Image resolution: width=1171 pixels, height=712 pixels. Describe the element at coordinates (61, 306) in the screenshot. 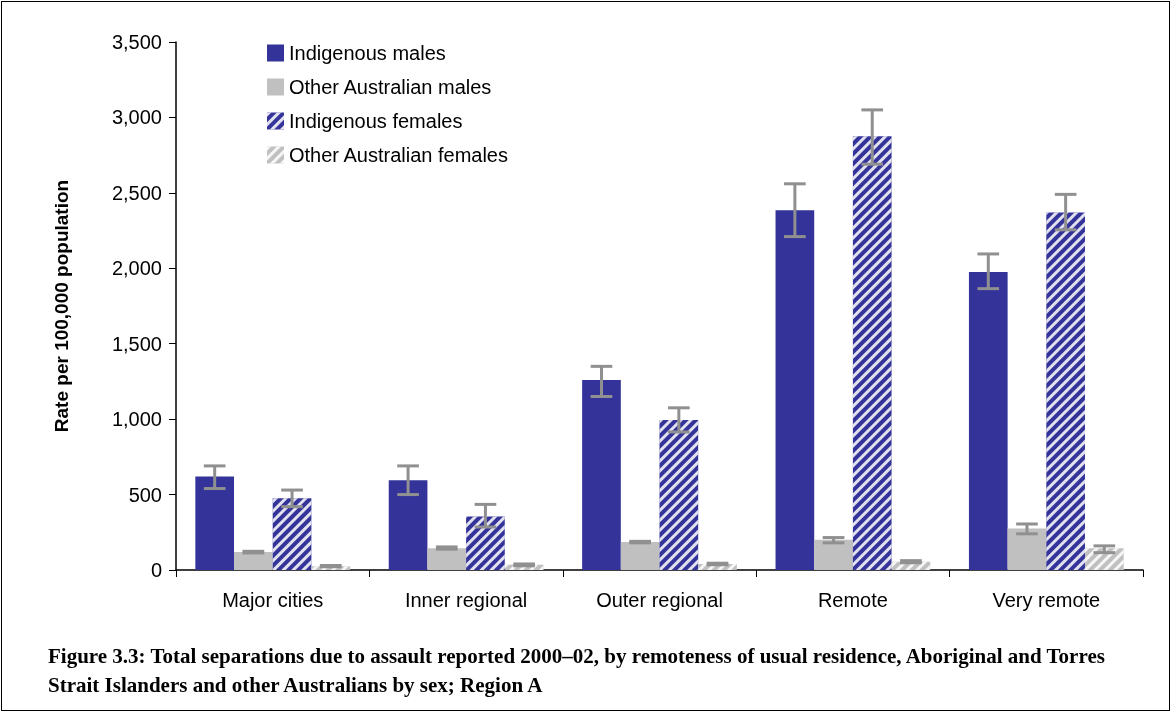

I see `y-axis-title: Rate per 100,000 population` at that location.